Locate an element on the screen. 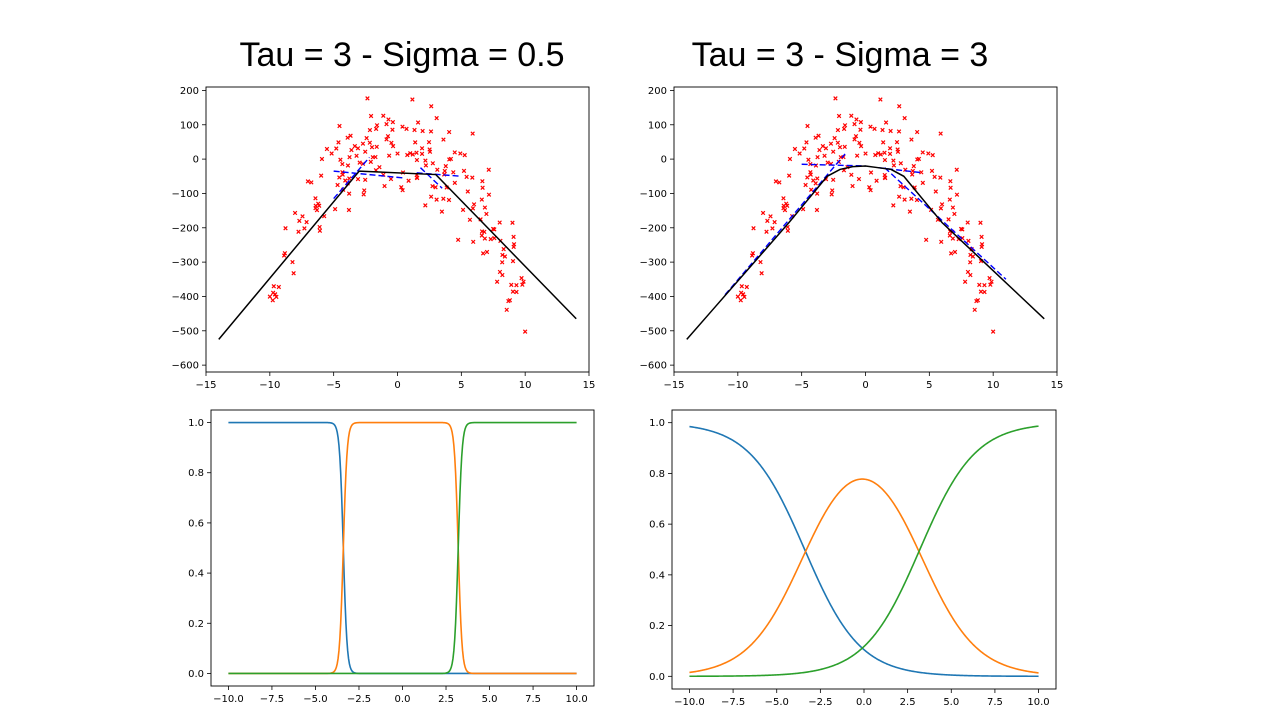 The image size is (1280, 720). plot-area is located at coordinates (402, 548).